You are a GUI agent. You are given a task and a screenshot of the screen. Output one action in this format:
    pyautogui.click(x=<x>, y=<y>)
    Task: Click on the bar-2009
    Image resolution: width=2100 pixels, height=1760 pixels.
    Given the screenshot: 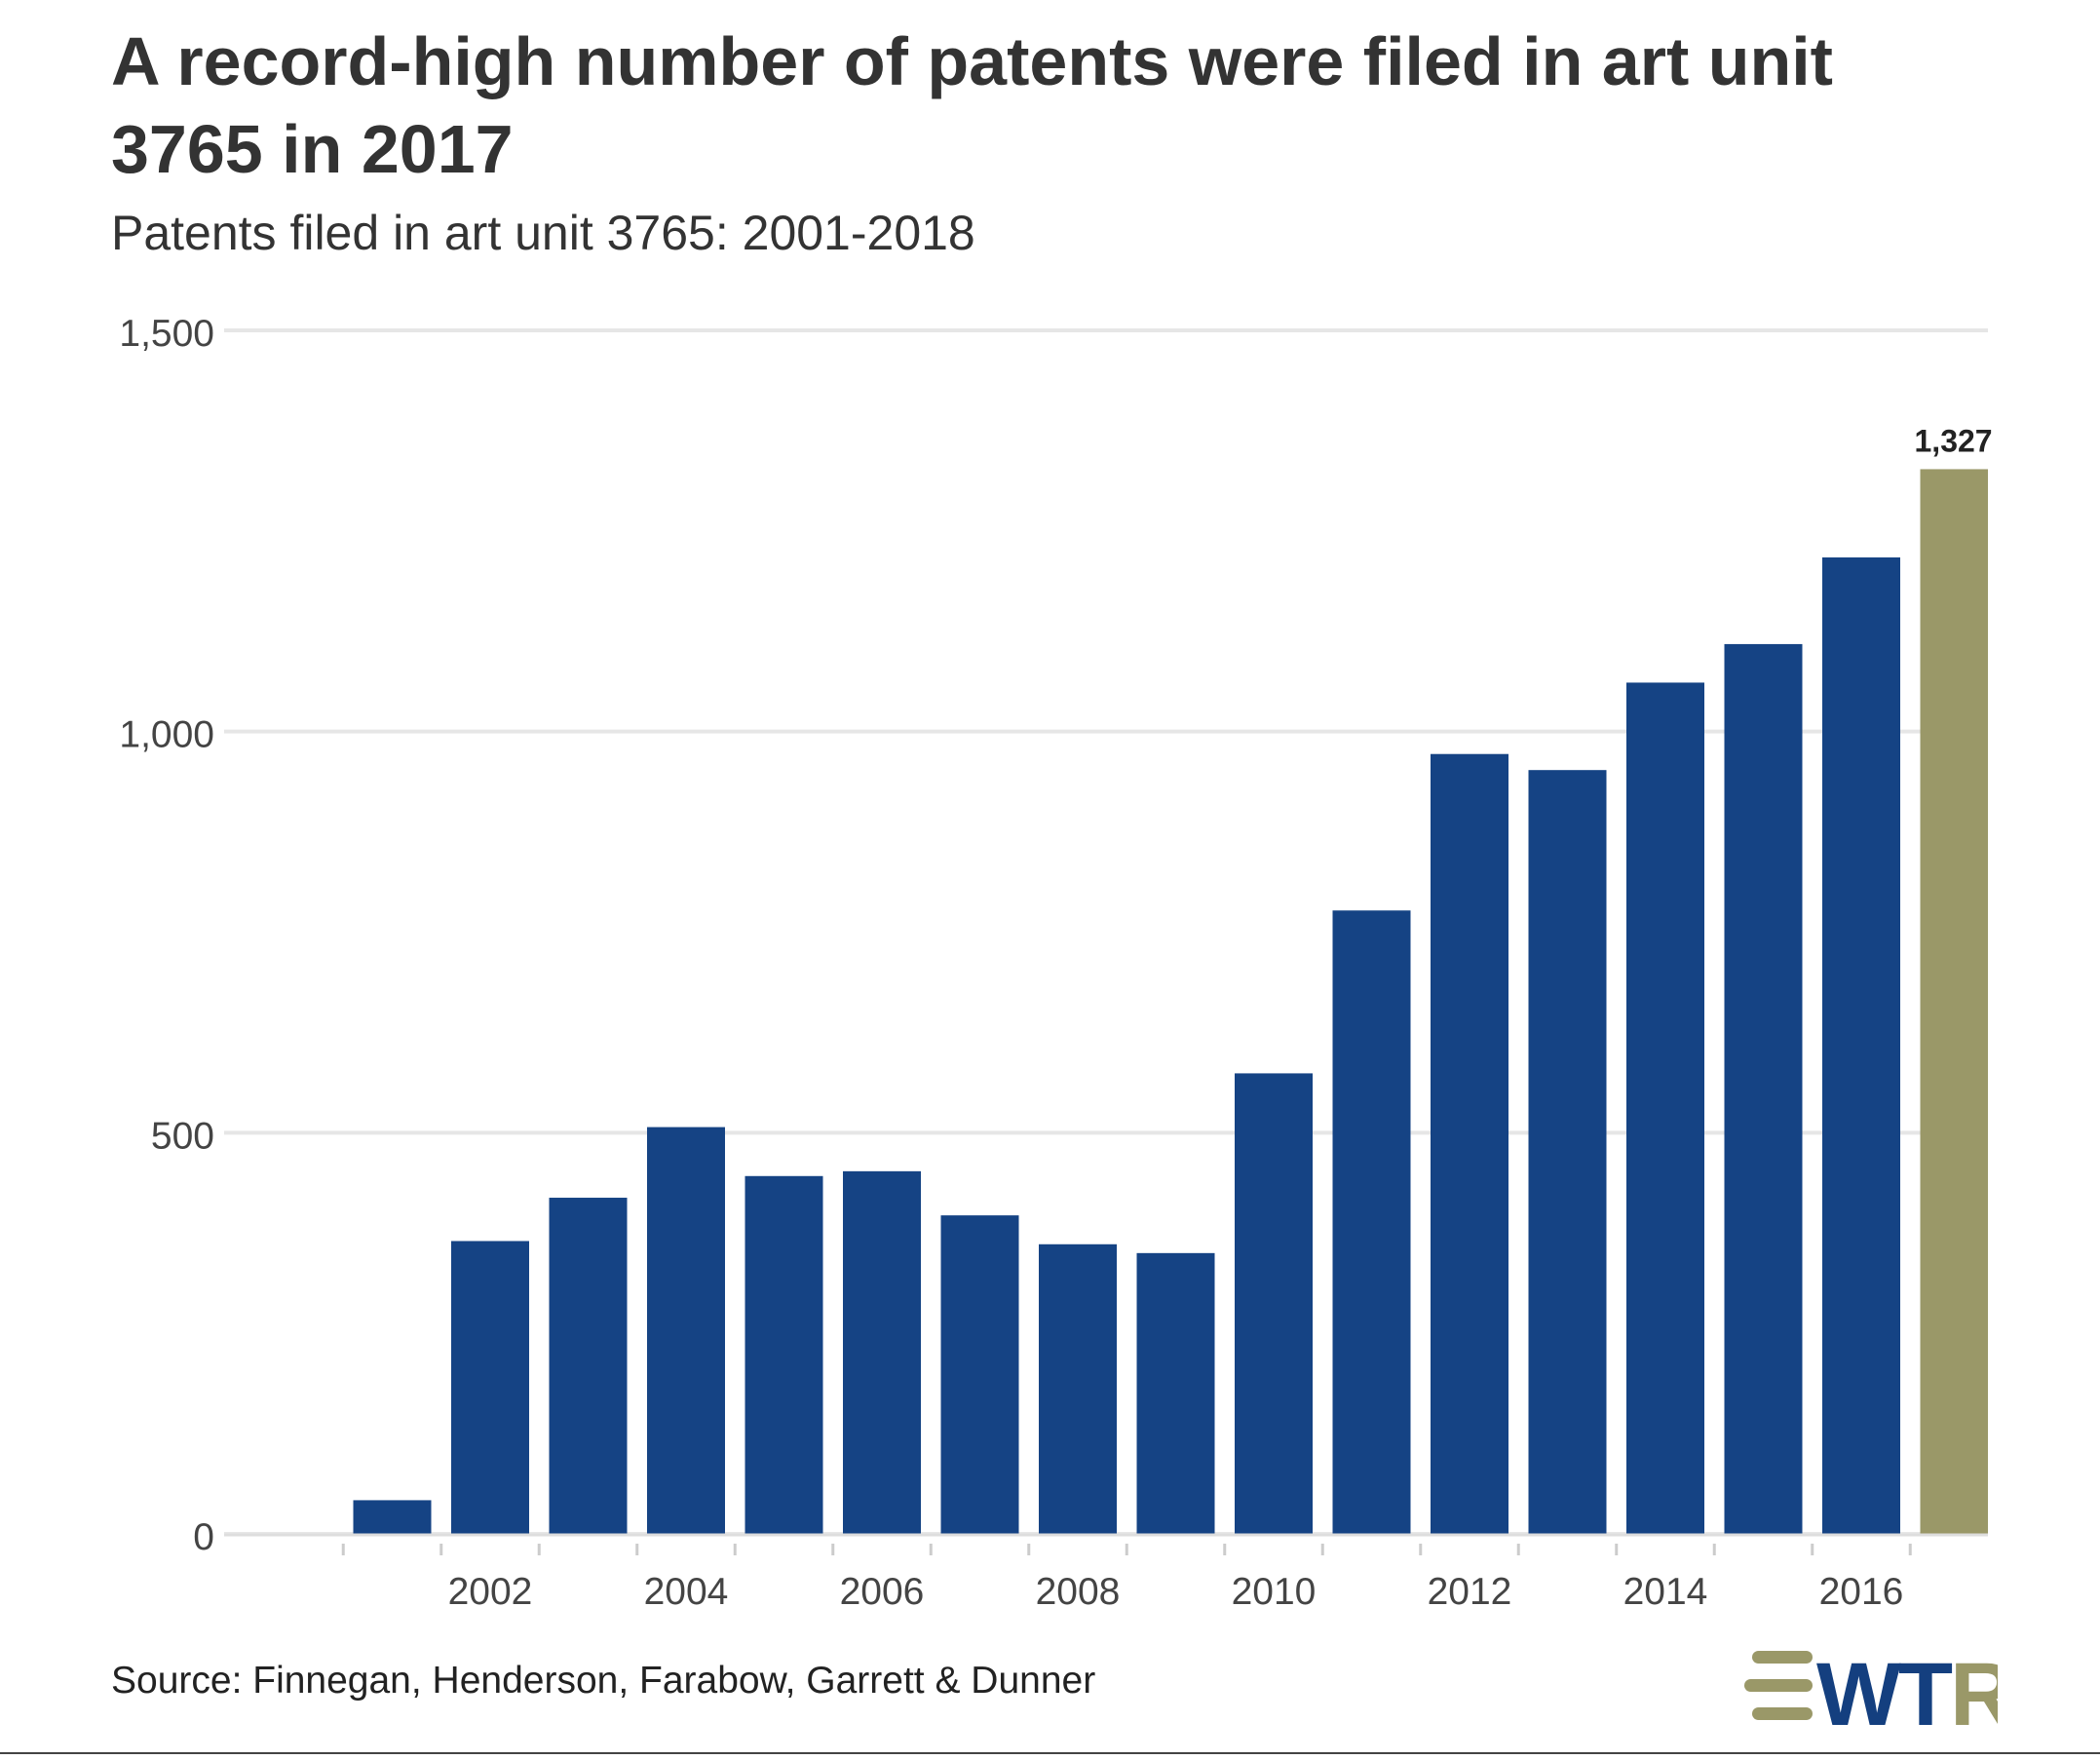 What is the action you would take?
    pyautogui.click(x=1175, y=1393)
    